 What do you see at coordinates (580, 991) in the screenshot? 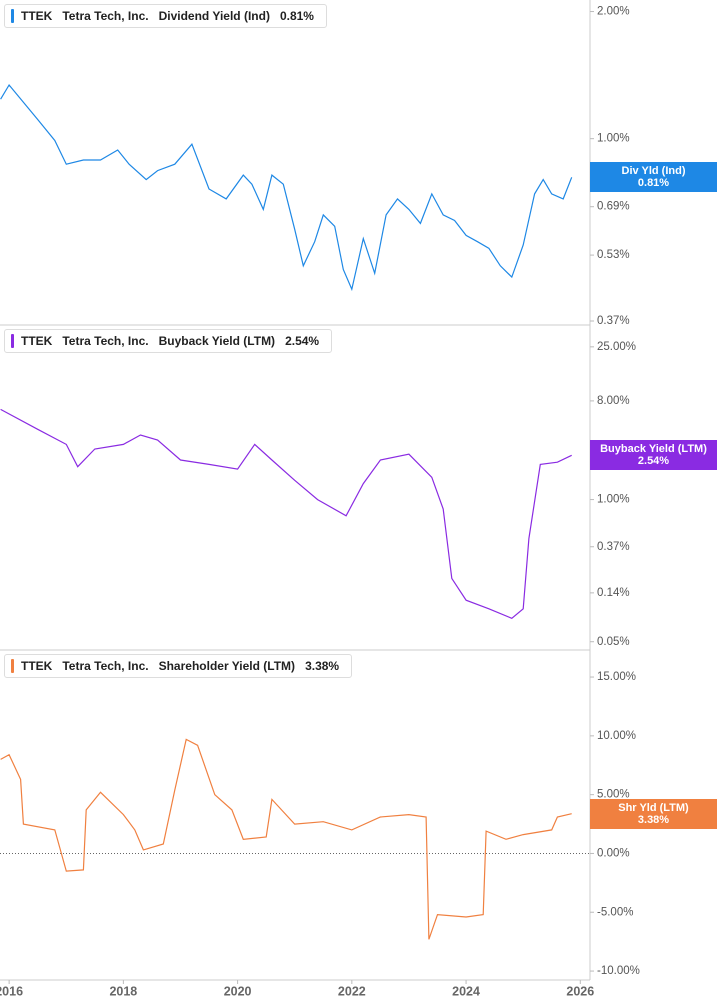
I see `x-tick-label: 2026` at bounding box center [580, 991].